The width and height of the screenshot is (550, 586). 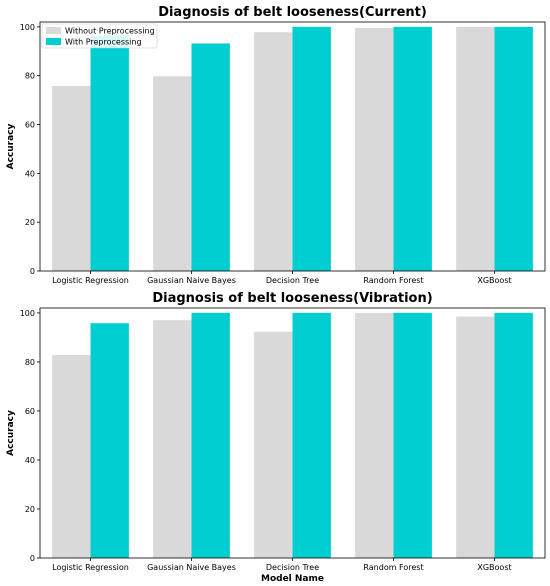 What do you see at coordinates (292, 12) in the screenshot?
I see `chart-title: Diagnosis of belt looseness(Current)` at bounding box center [292, 12].